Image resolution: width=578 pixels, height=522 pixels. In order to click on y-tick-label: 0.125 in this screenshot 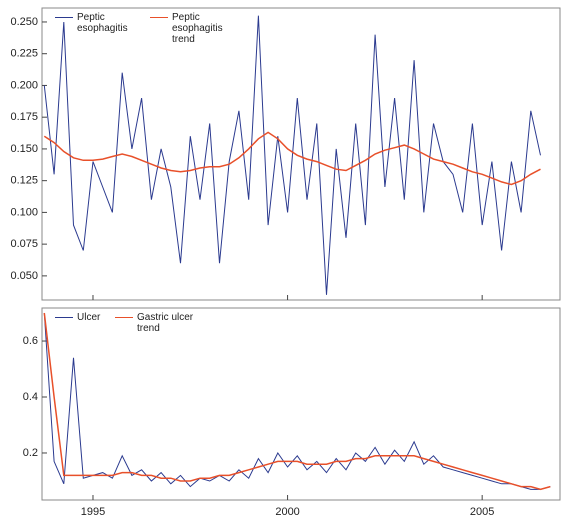, I will do `click(24, 181)`.